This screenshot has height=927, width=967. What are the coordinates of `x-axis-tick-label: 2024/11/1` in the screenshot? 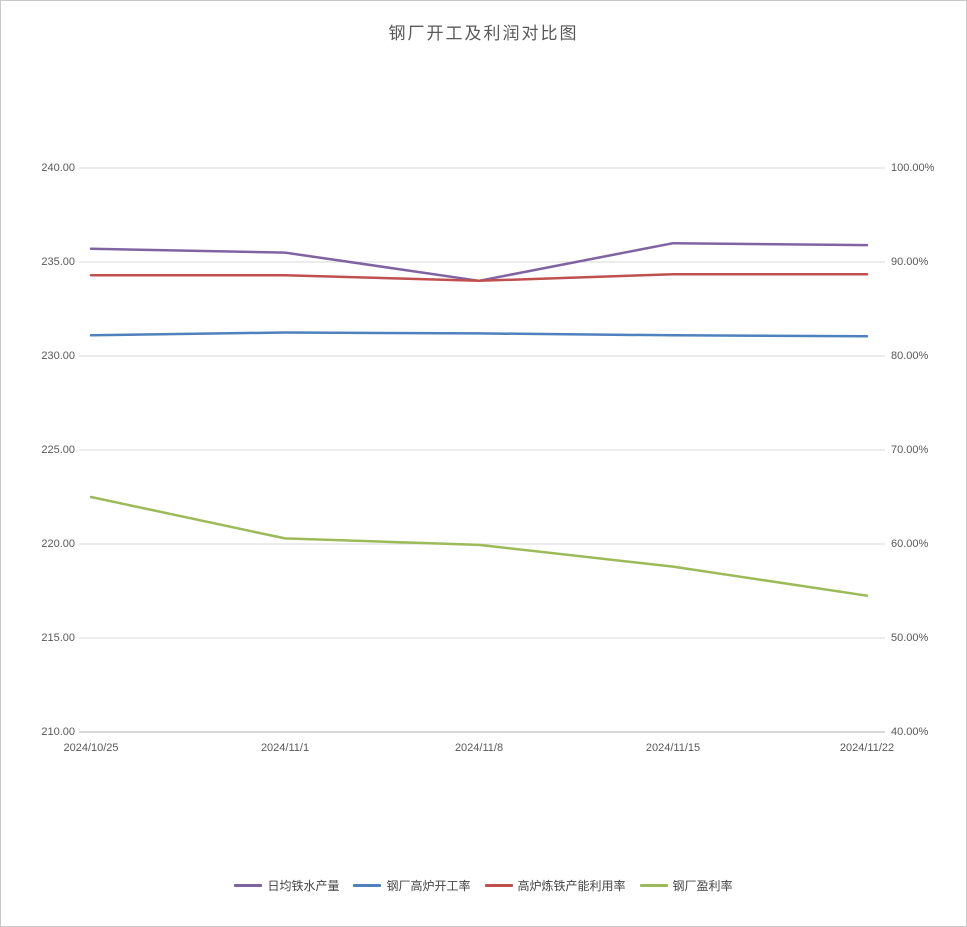 It's located at (285, 748).